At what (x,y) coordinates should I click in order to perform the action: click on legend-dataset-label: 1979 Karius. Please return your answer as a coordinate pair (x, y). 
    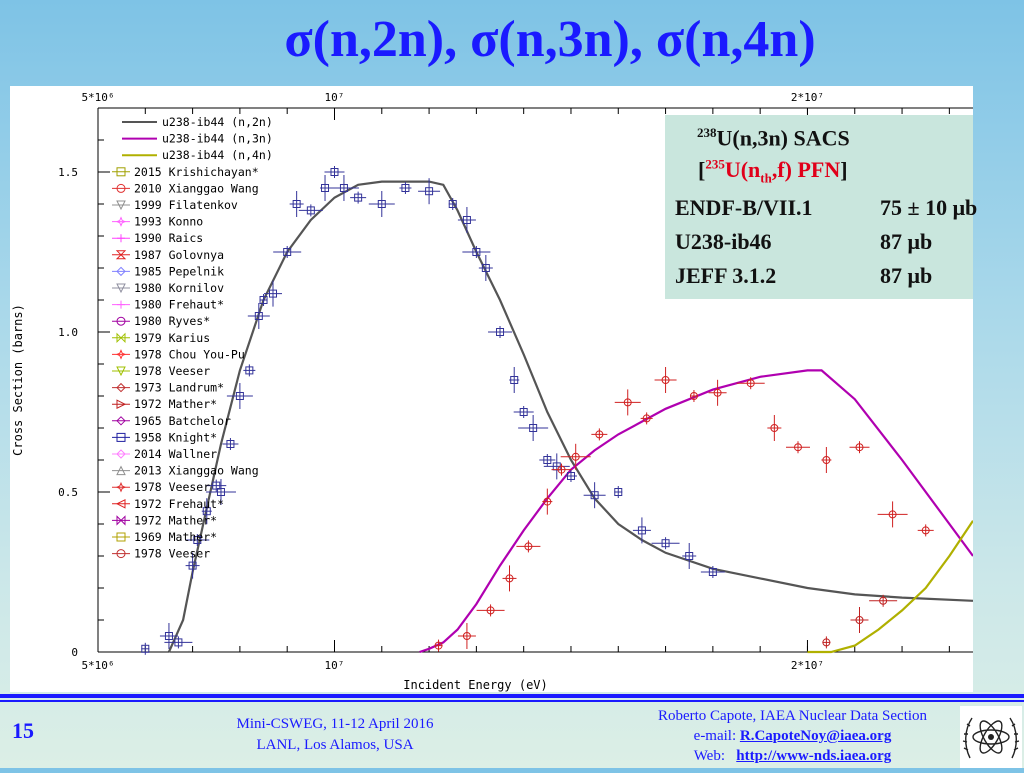
    Looking at the image, I should click on (172, 338).